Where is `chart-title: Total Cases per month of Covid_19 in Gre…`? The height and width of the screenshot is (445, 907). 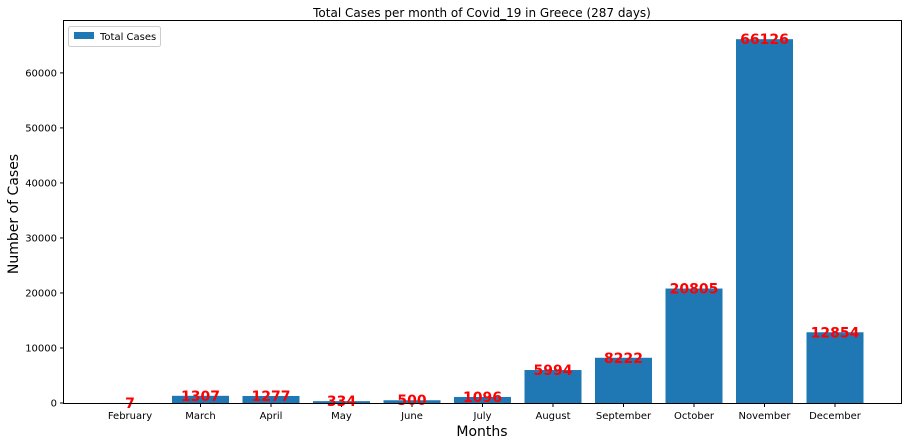 chart-title: Total Cases per month of Covid_19 in Gre… is located at coordinates (481, 13).